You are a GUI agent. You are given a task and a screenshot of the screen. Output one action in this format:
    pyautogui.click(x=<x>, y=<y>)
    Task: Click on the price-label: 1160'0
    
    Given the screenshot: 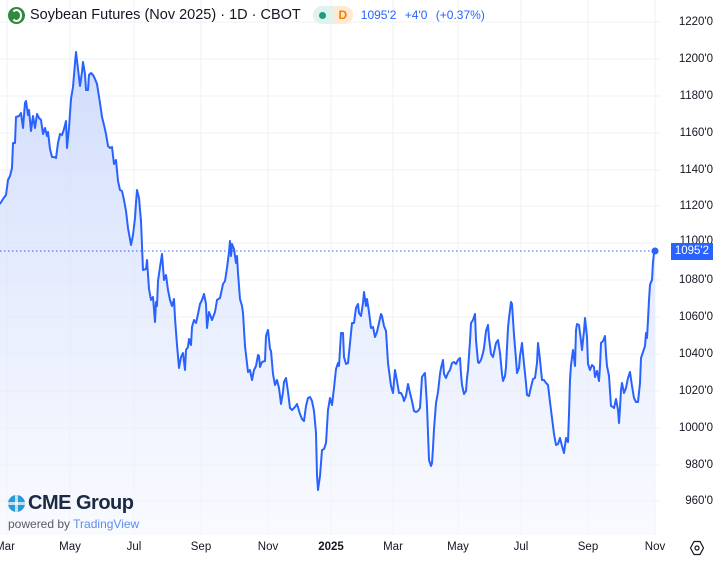 What is the action you would take?
    pyautogui.click(x=696, y=133)
    